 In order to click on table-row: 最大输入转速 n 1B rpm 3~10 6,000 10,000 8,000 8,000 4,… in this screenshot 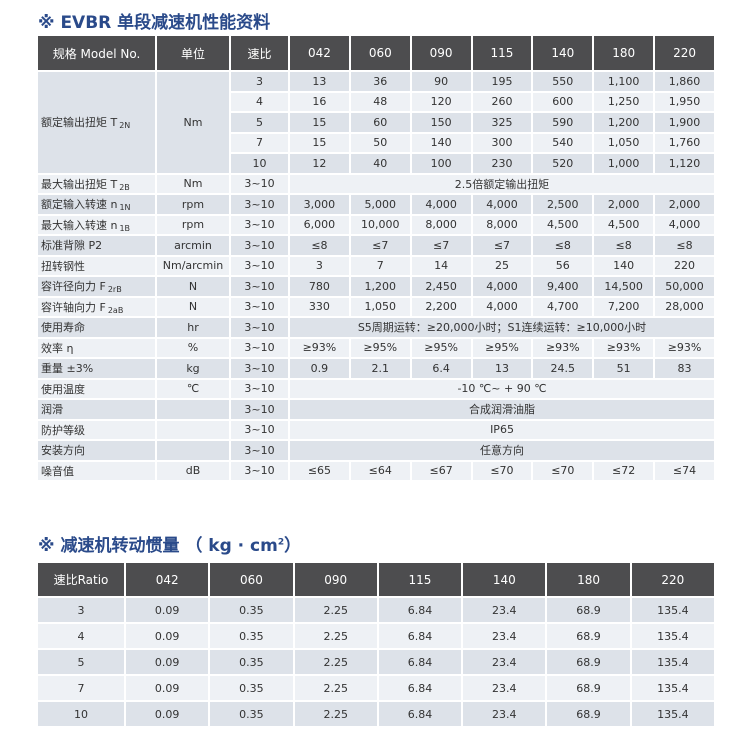, I will do `click(376, 224)`.